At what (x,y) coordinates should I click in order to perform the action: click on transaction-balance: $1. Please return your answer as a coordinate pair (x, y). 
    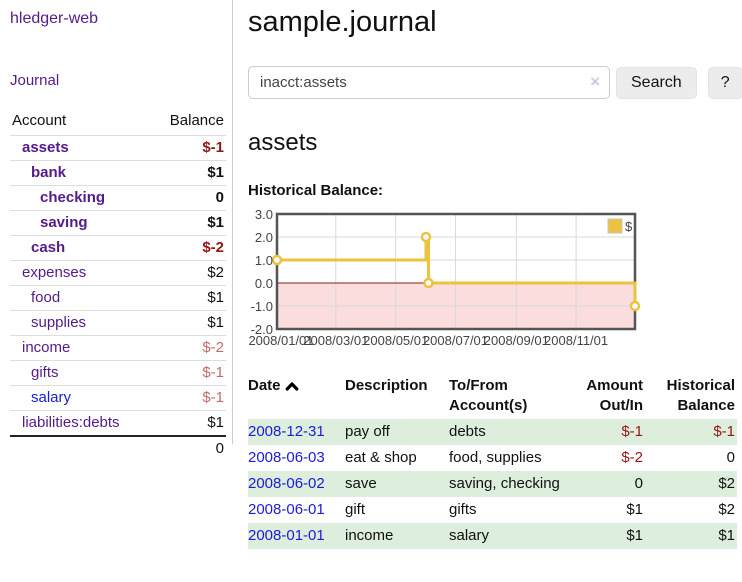
    Looking at the image, I should click on (726, 535).